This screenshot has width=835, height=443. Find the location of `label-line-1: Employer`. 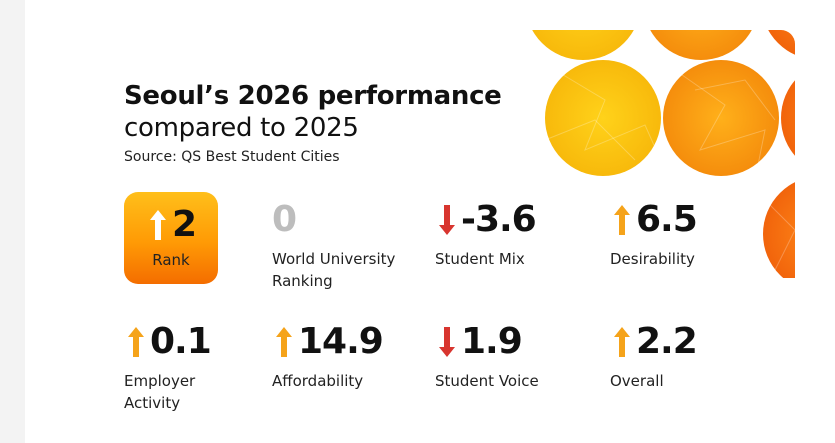

label-line-1: Employer is located at coordinates (160, 381).